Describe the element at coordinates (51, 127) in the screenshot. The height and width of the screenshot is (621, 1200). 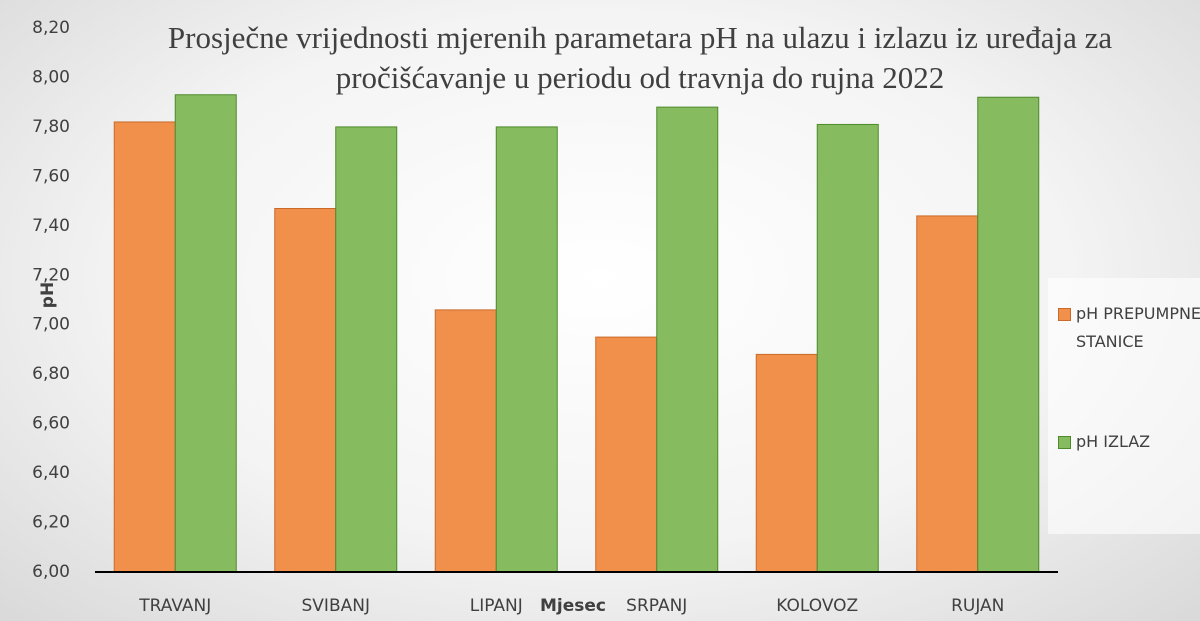
I see `y-tick-label: 7,80` at that location.